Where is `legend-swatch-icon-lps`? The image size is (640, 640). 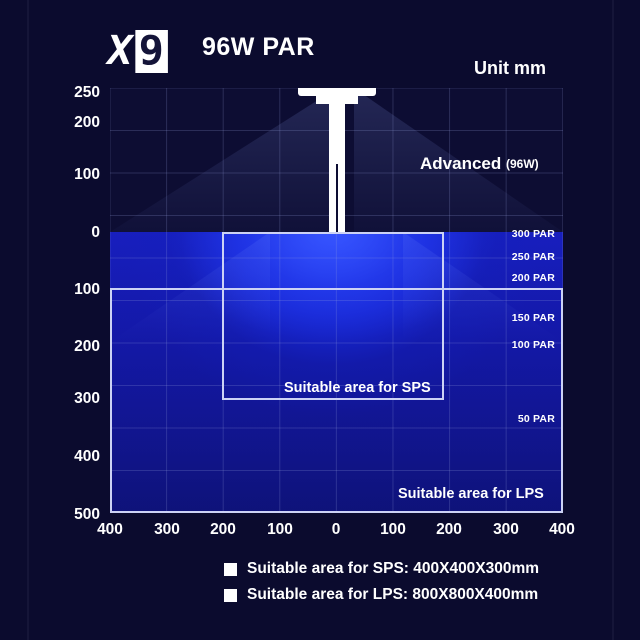
legend-swatch-icon-lps is located at coordinates (230, 595).